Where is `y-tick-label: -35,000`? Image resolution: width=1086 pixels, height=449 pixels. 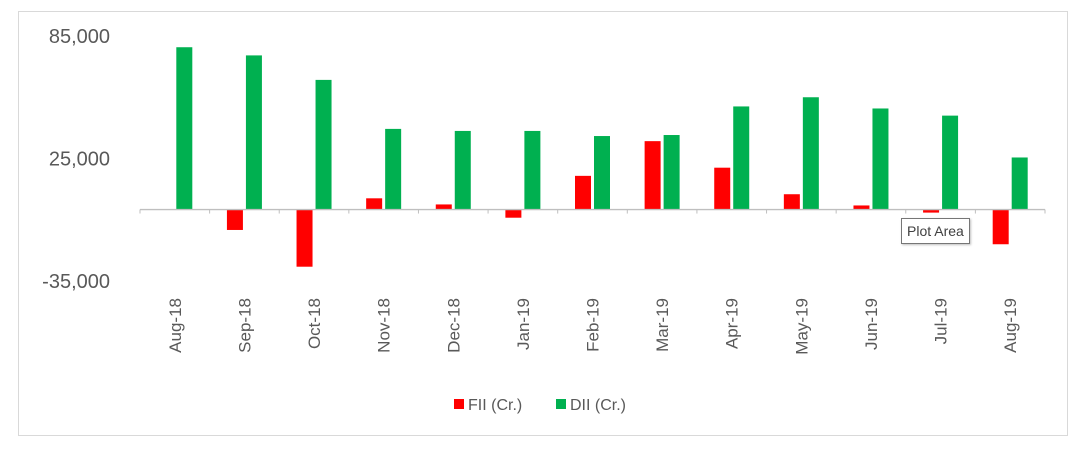
y-tick-label: -35,000 is located at coordinates (76, 282).